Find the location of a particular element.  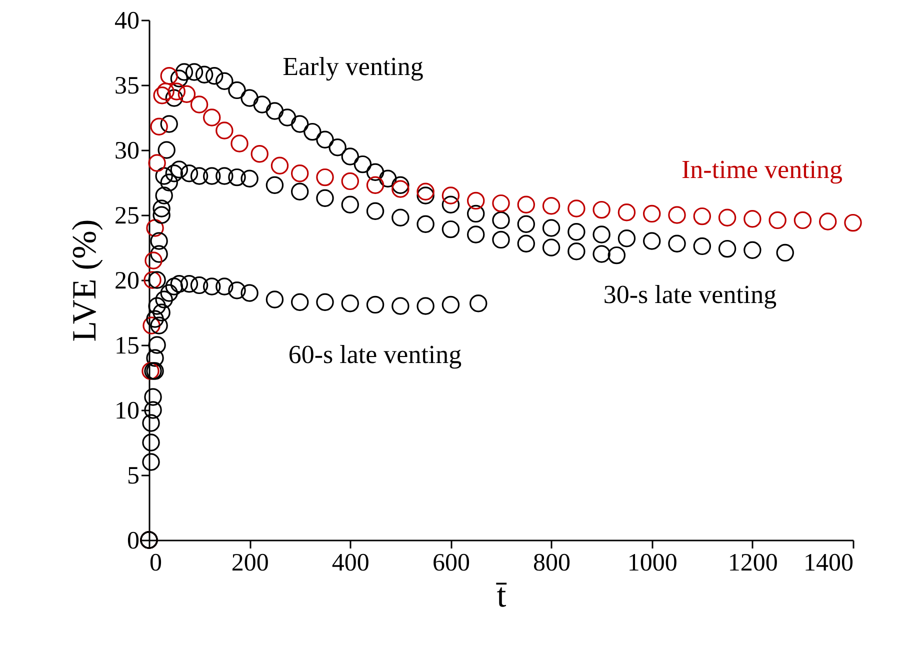

y-tick-label: 5 is located at coordinates (133, 476).